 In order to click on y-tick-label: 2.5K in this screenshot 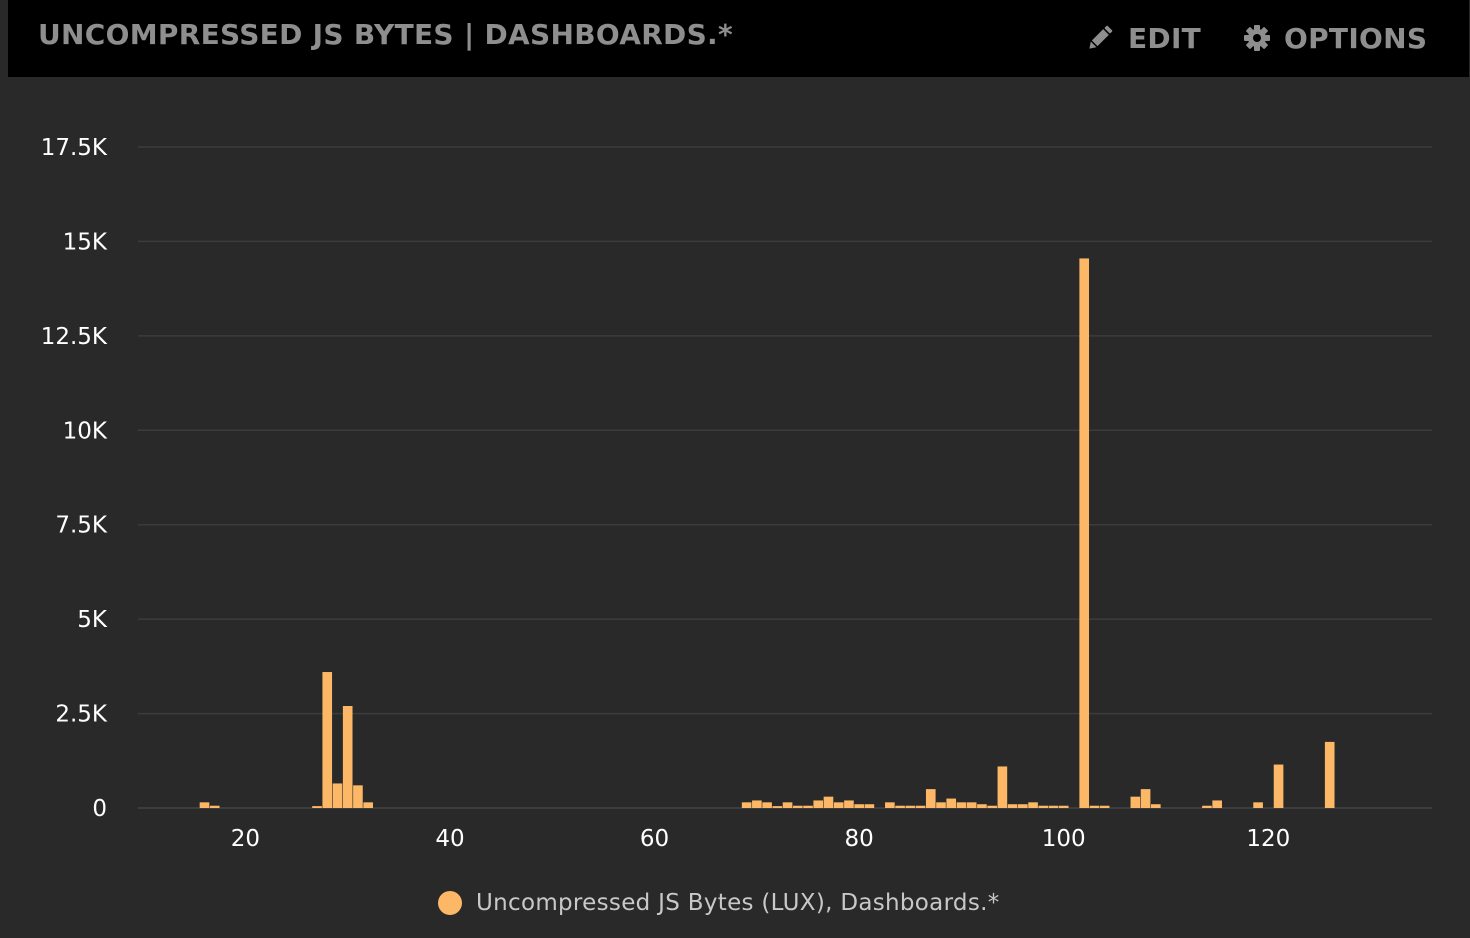, I will do `click(81, 715)`.